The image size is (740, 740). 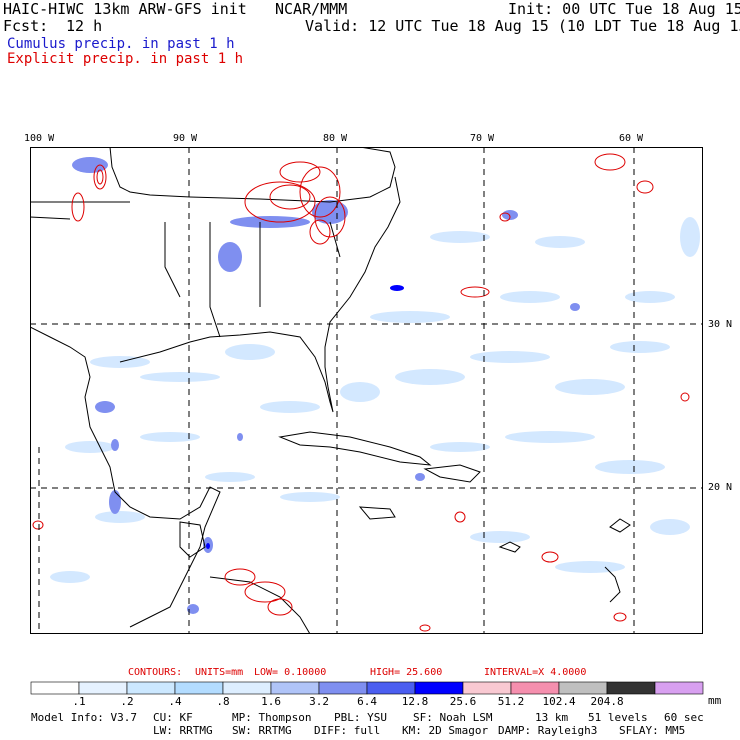 What do you see at coordinates (125, 9) in the screenshot?
I see `model-title: HAIC-HIWC 13km ARW-GFS init` at bounding box center [125, 9].